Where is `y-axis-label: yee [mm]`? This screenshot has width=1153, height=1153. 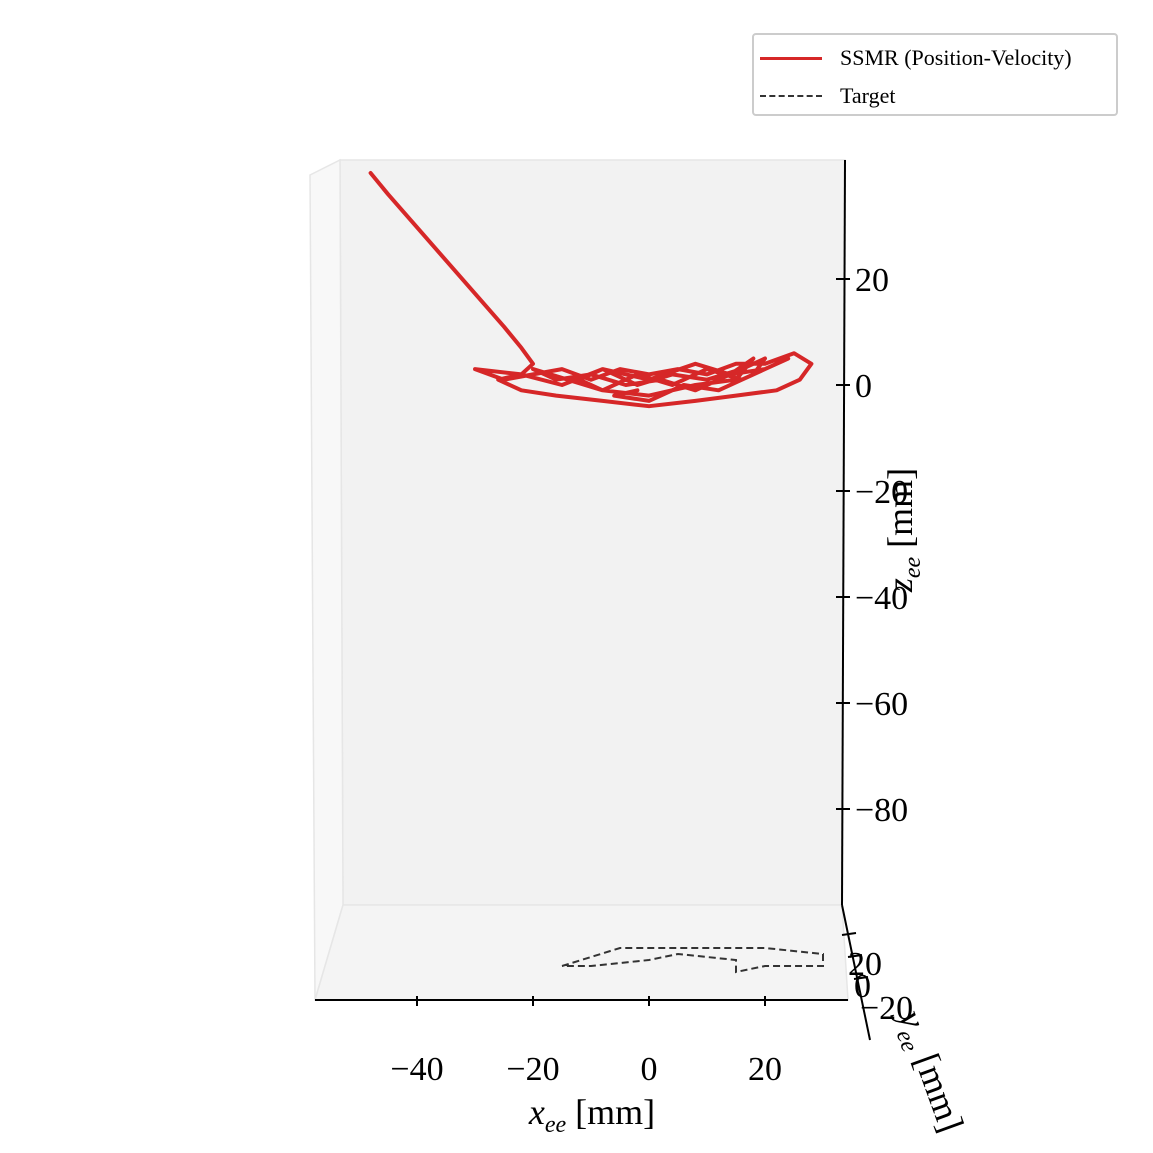
y-axis-label: yee [mm] is located at coordinates (927, 1070).